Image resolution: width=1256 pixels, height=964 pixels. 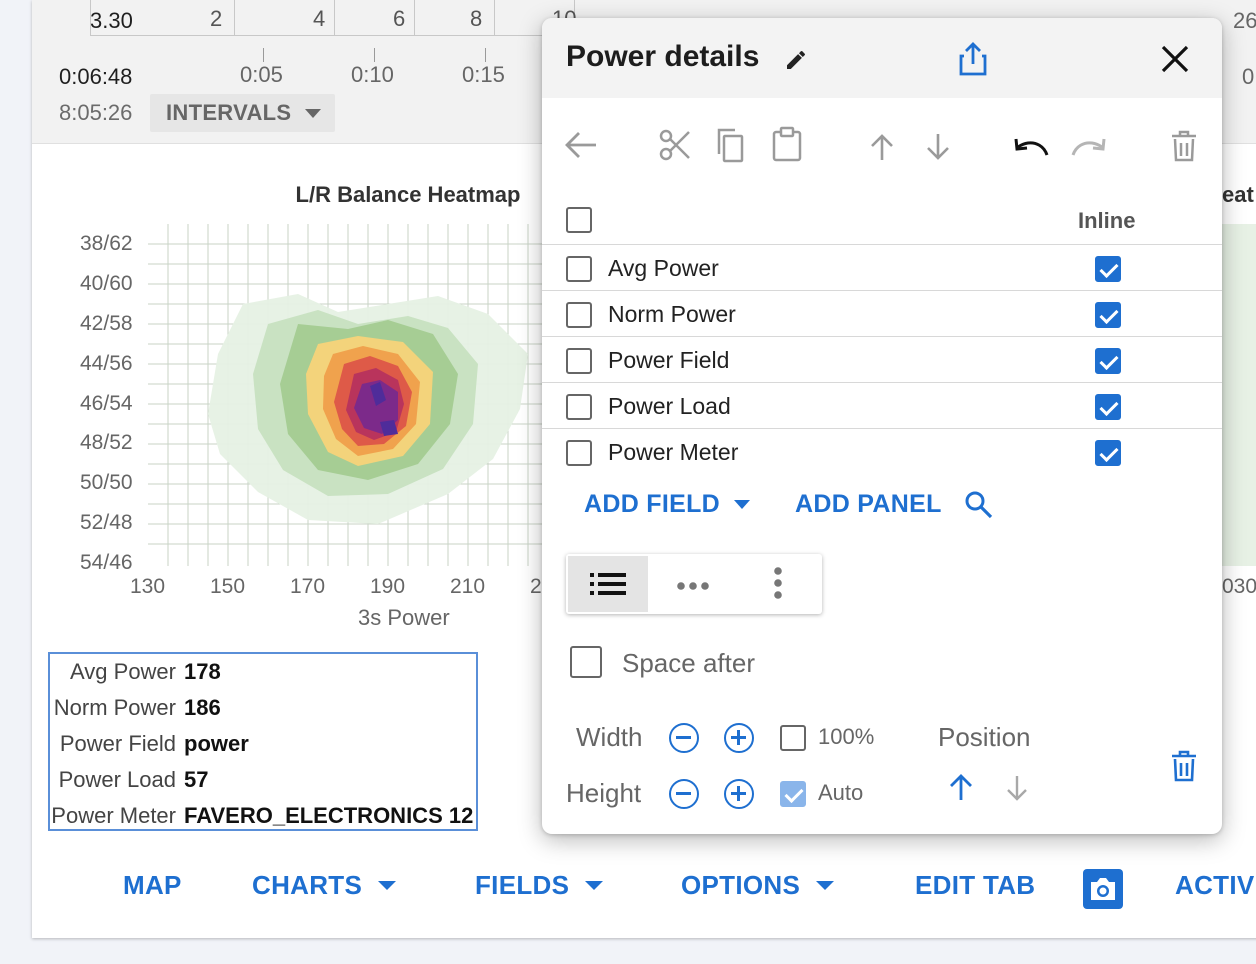 I want to click on add-field-dropdown: ADD FIELD, so click(x=667, y=504).